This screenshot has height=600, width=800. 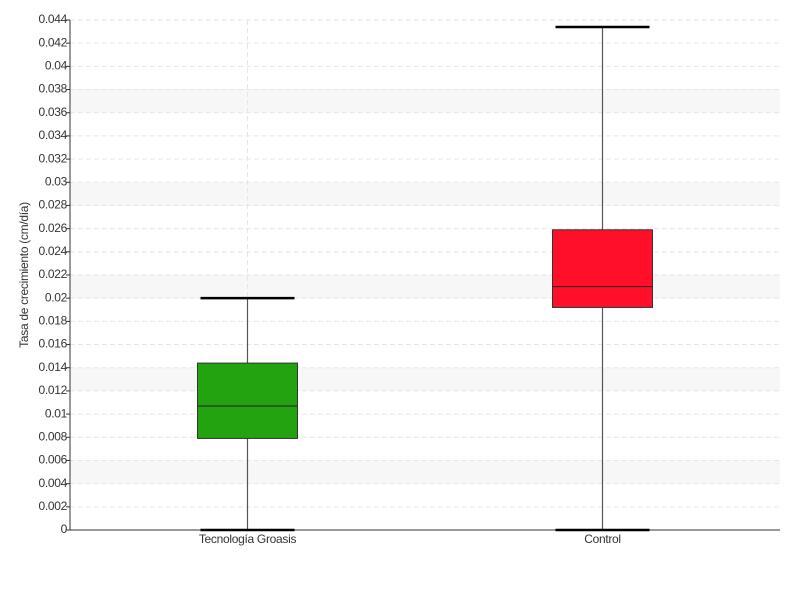 I want to click on y-tick-label: 0.028, so click(x=52, y=205).